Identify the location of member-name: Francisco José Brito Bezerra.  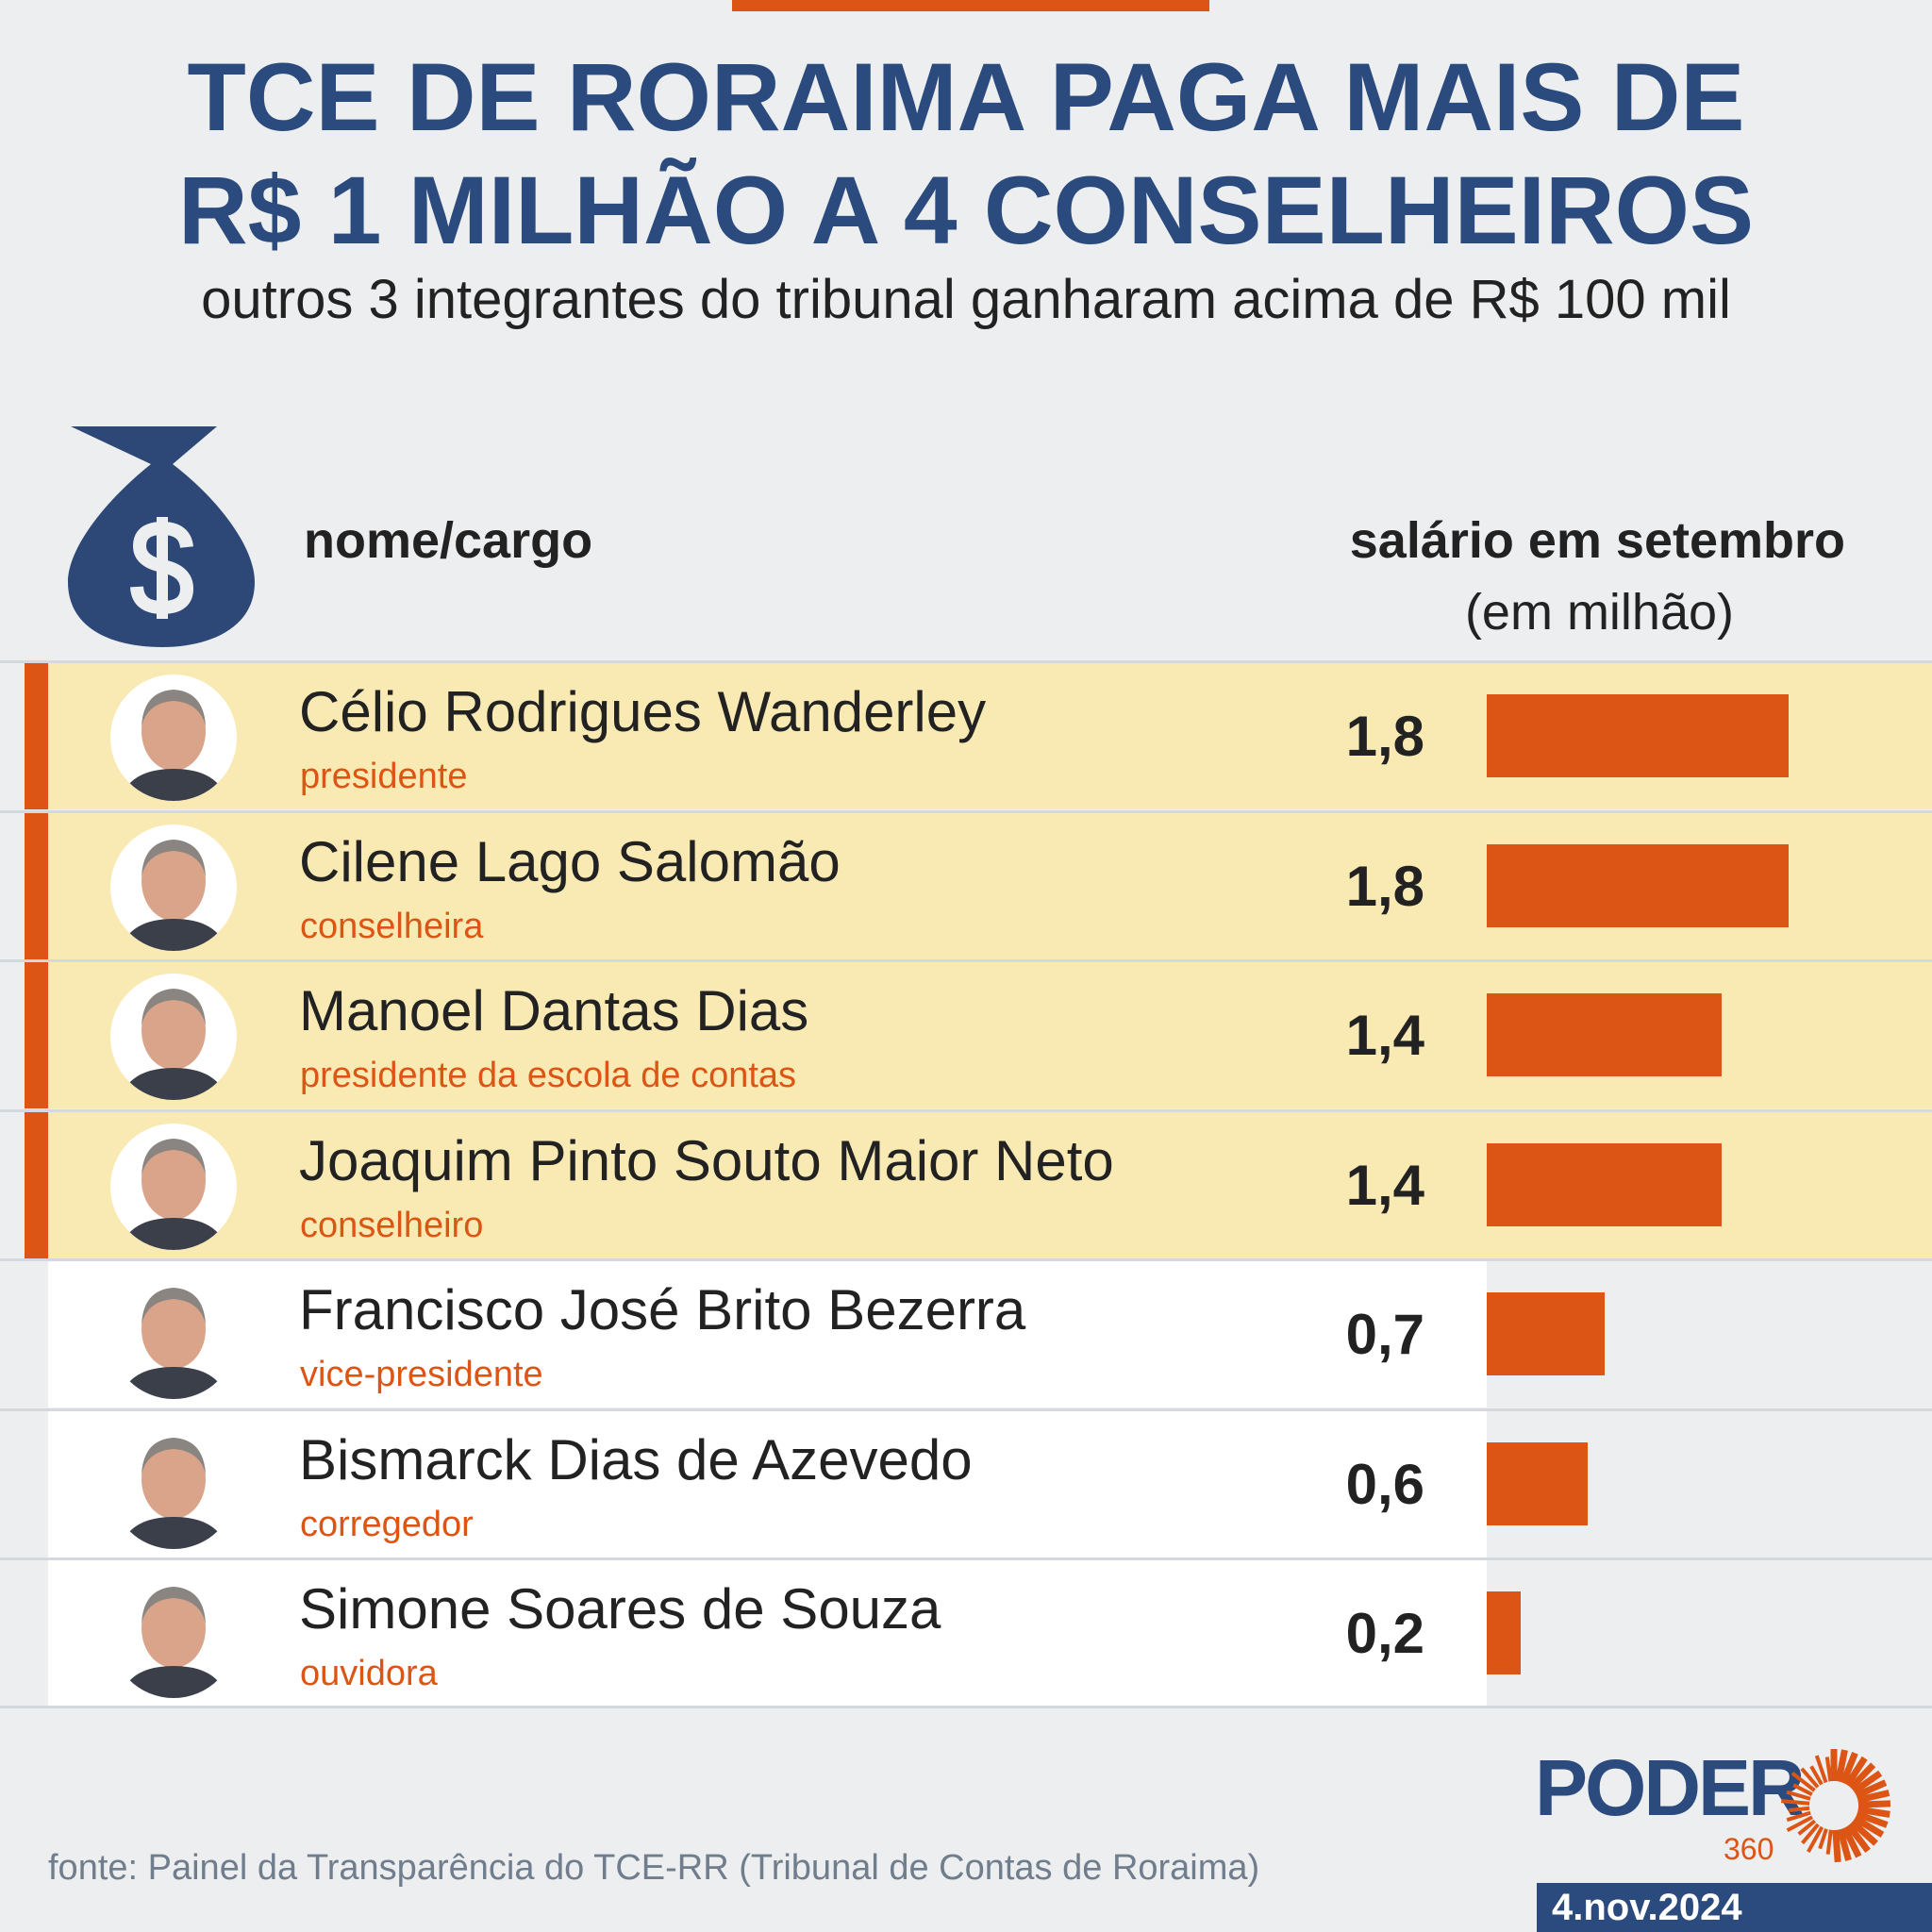
(663, 1309).